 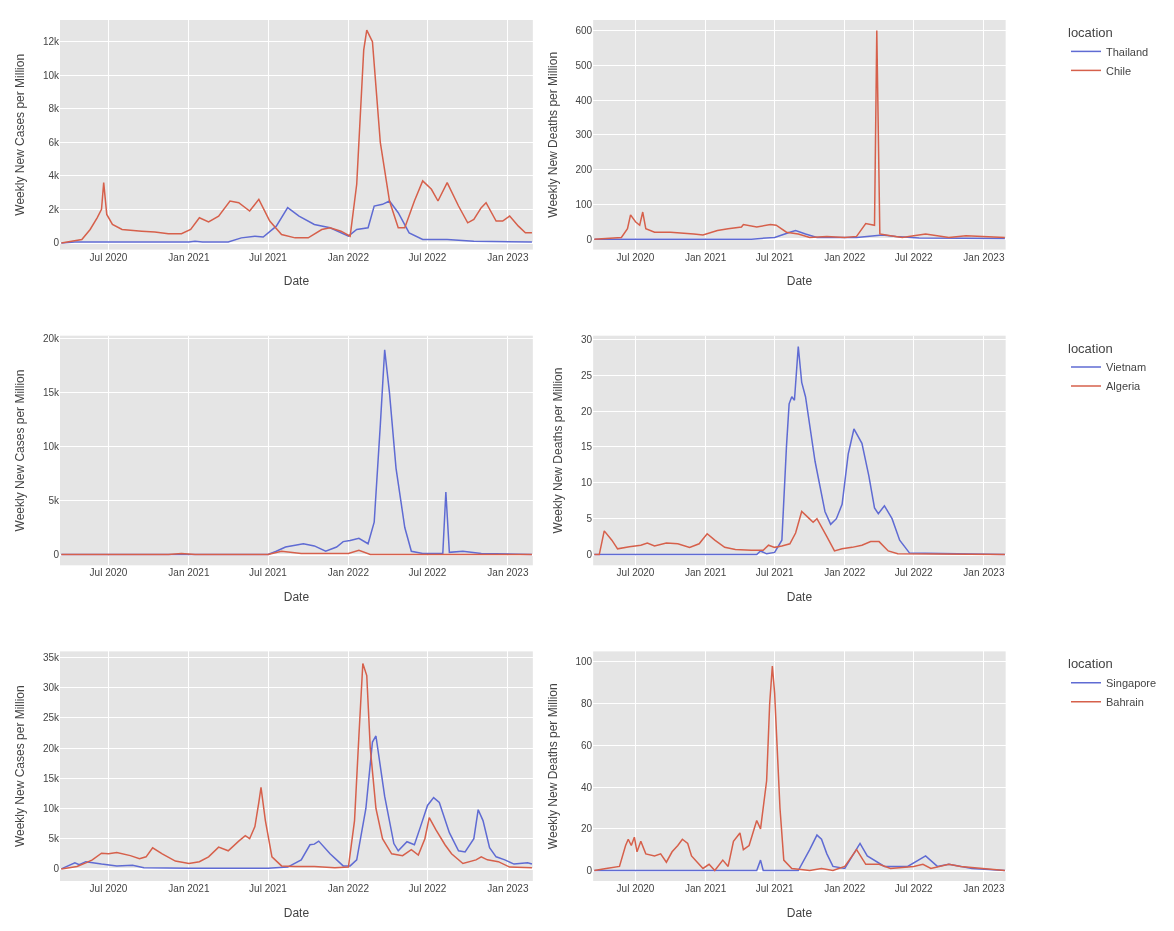 I want to click on y-tick-label: 10, so click(x=587, y=483).